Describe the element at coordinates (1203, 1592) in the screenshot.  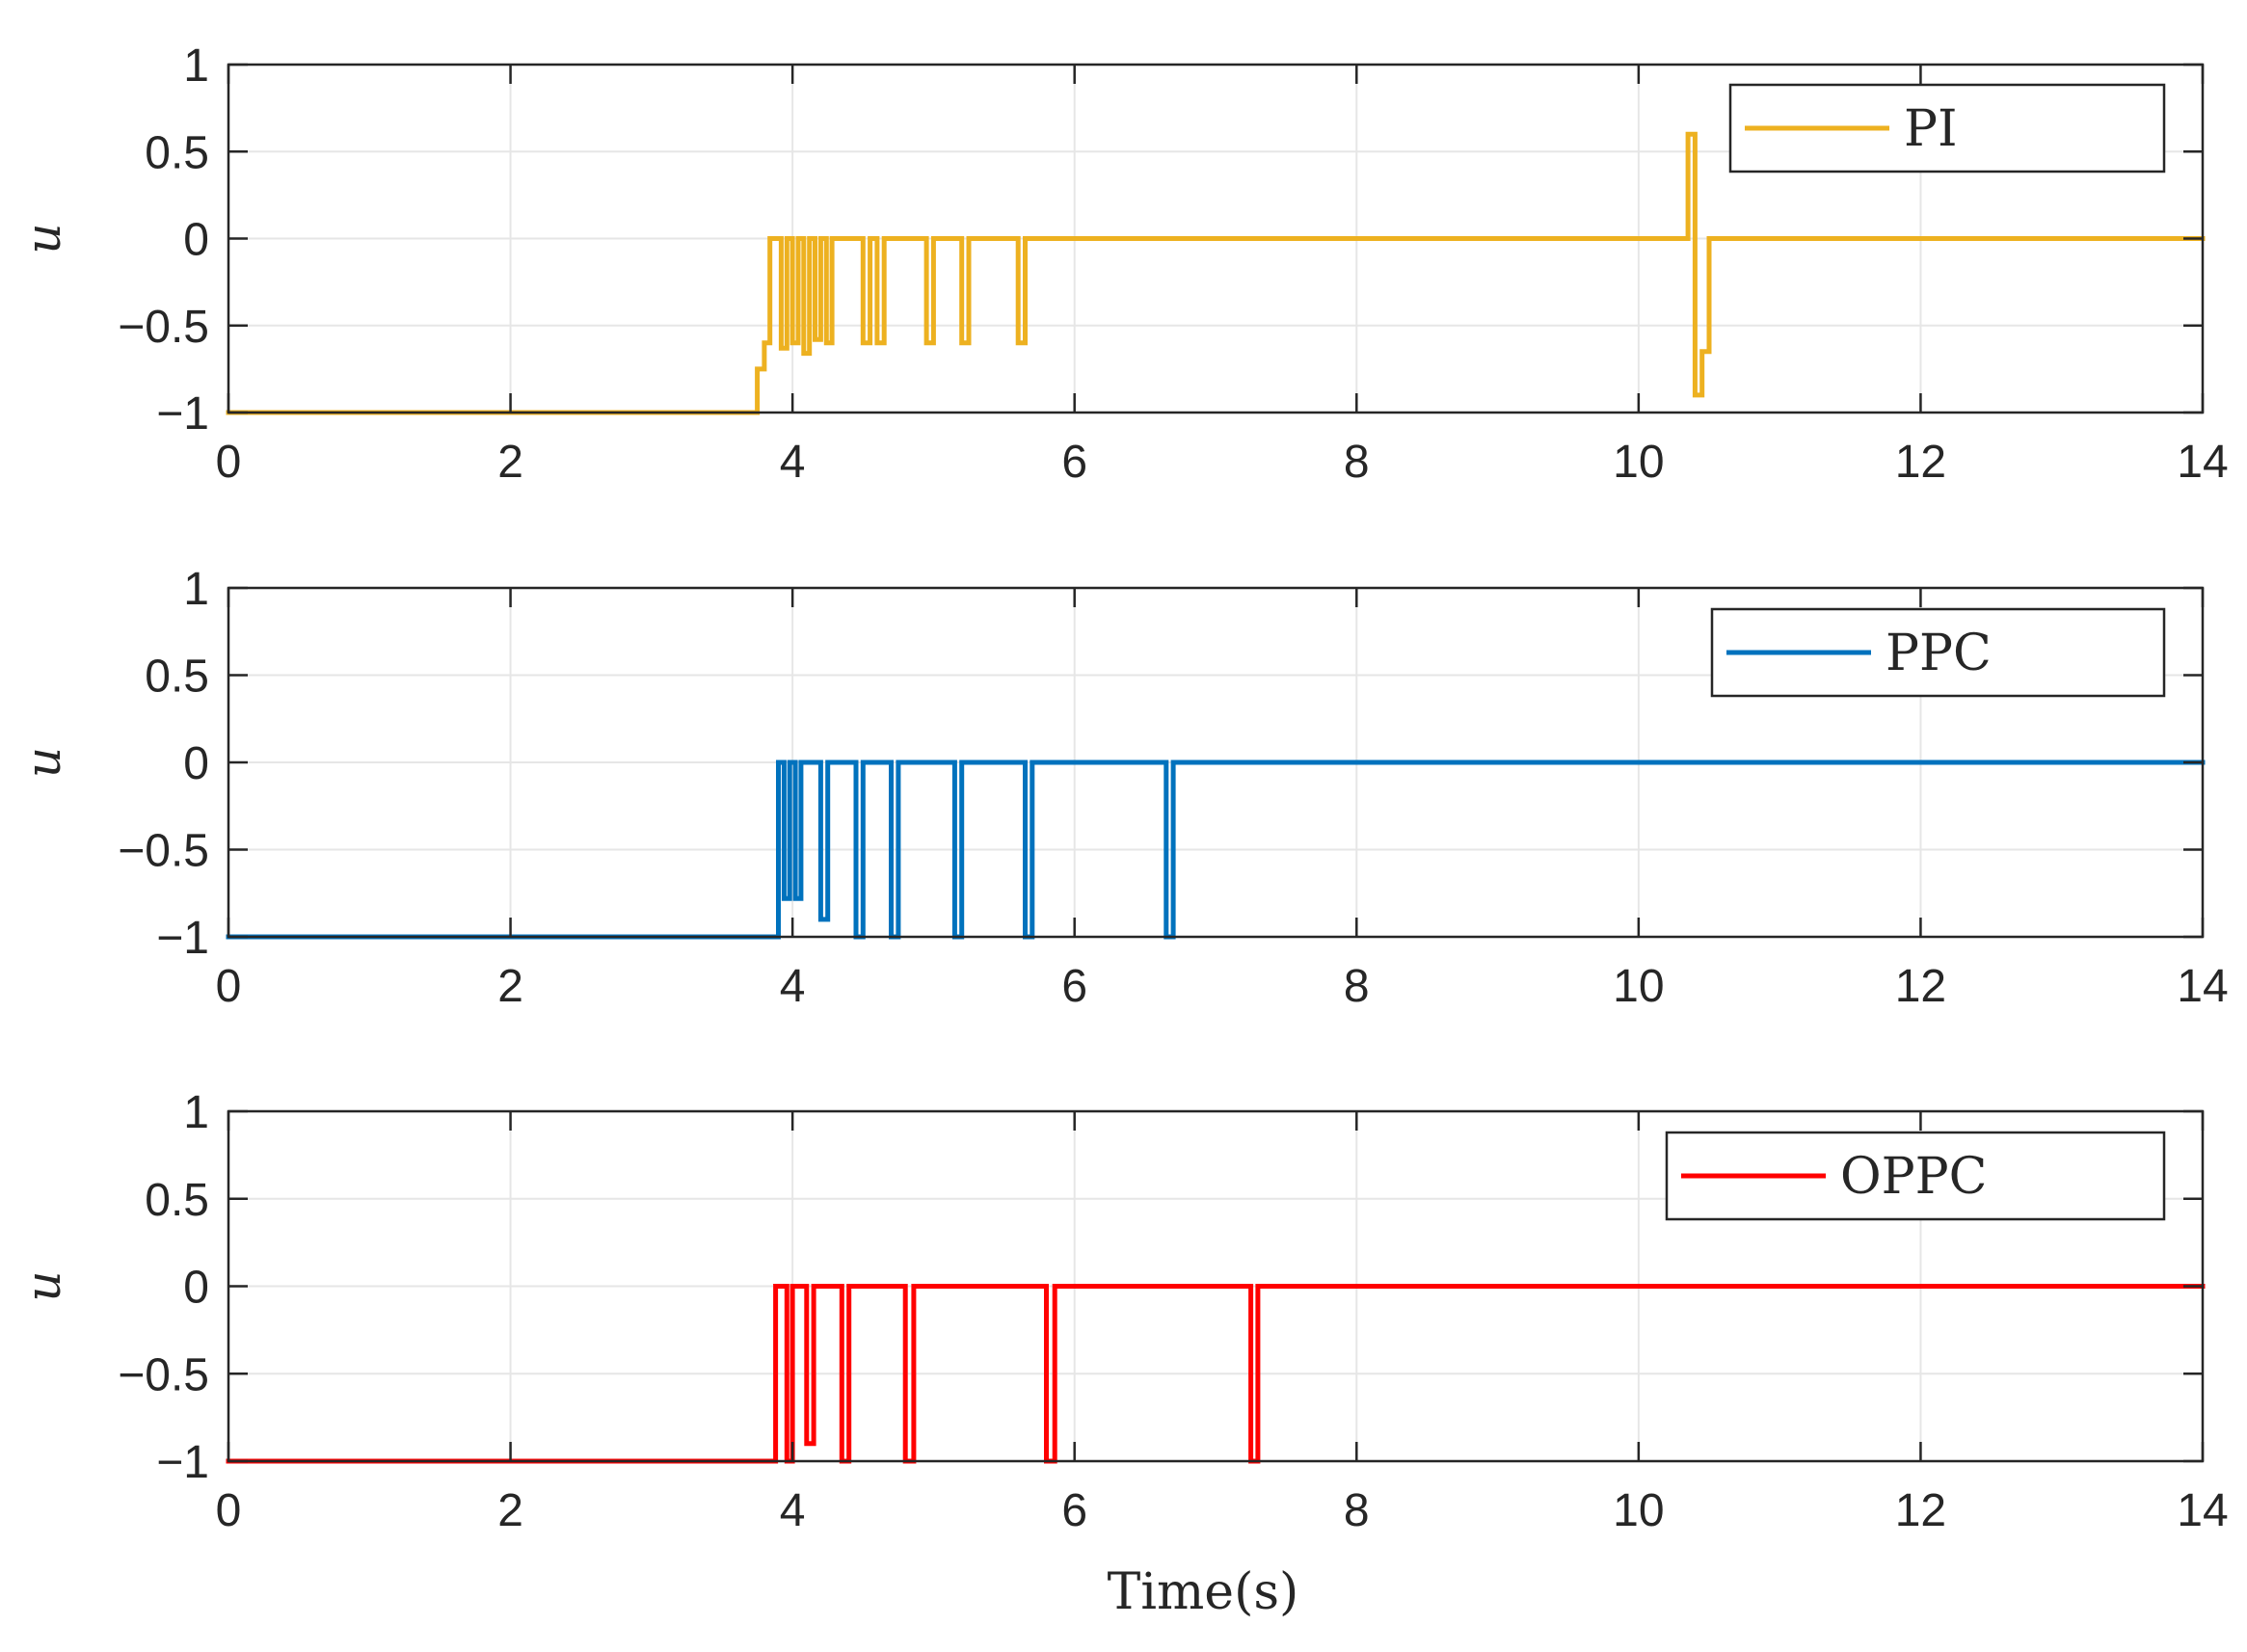
I see `x-axis-label: Time(s)` at that location.